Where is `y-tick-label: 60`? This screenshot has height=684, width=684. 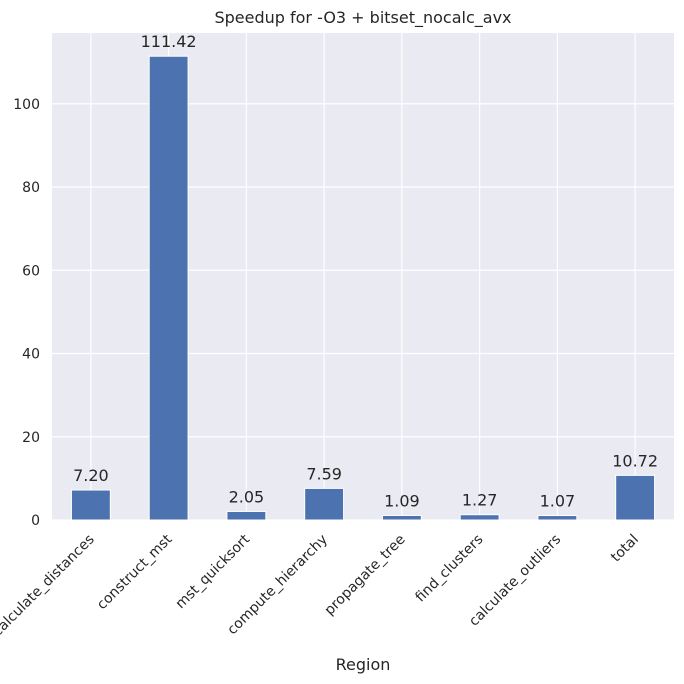 y-tick-label: 60 is located at coordinates (31, 271).